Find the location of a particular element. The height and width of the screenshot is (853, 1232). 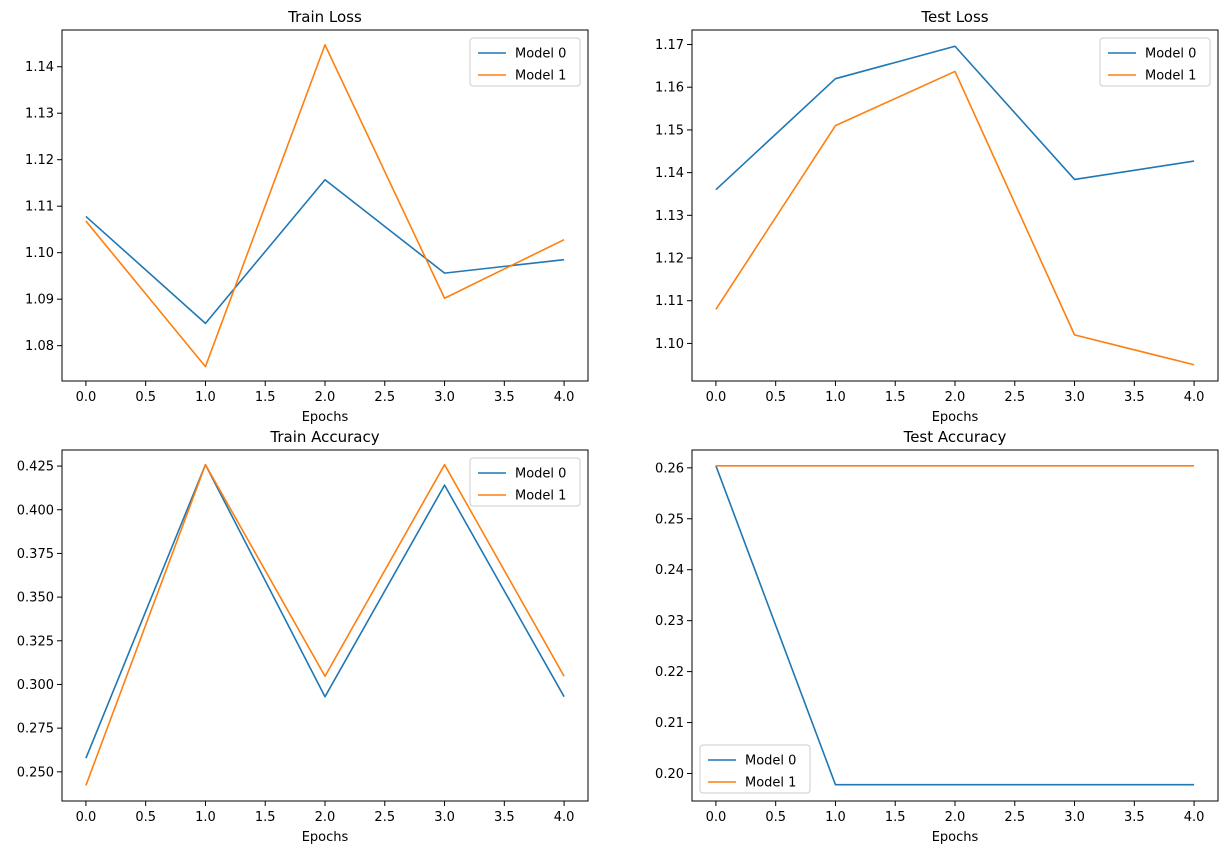

y-tick-label: 0.24 is located at coordinates (669, 570).